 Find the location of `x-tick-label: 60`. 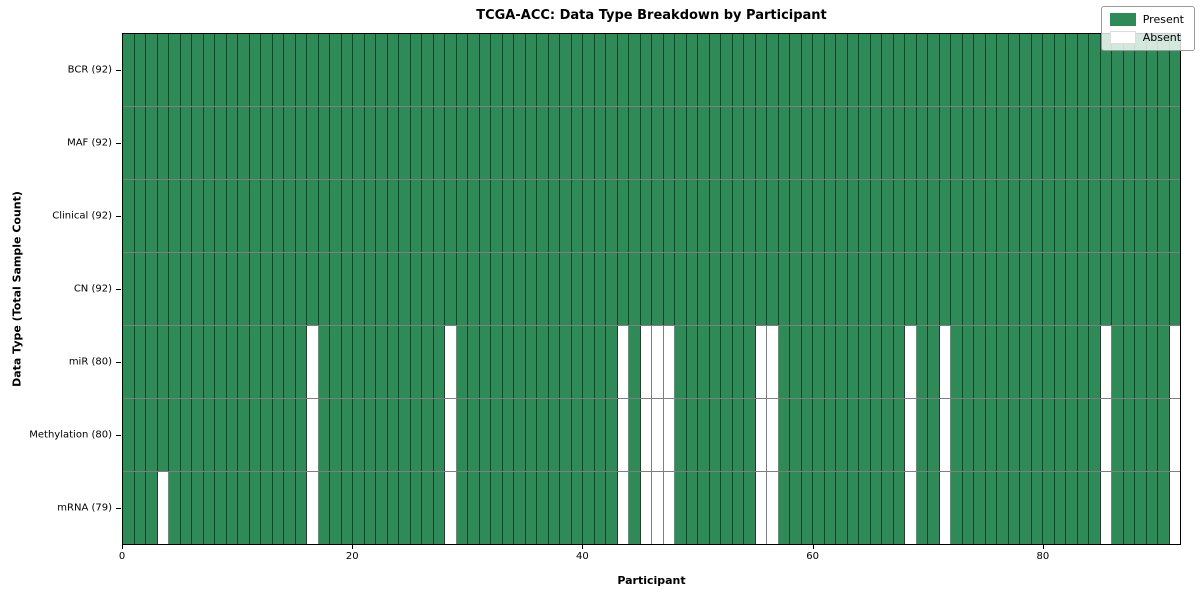

x-tick-label: 60 is located at coordinates (813, 556).